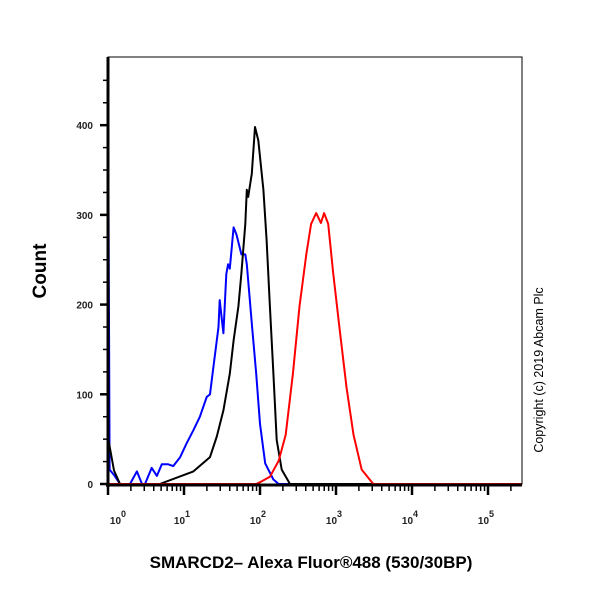 The image size is (600, 600). I want to click on x-tick-exponent: 5, so click(491, 514).